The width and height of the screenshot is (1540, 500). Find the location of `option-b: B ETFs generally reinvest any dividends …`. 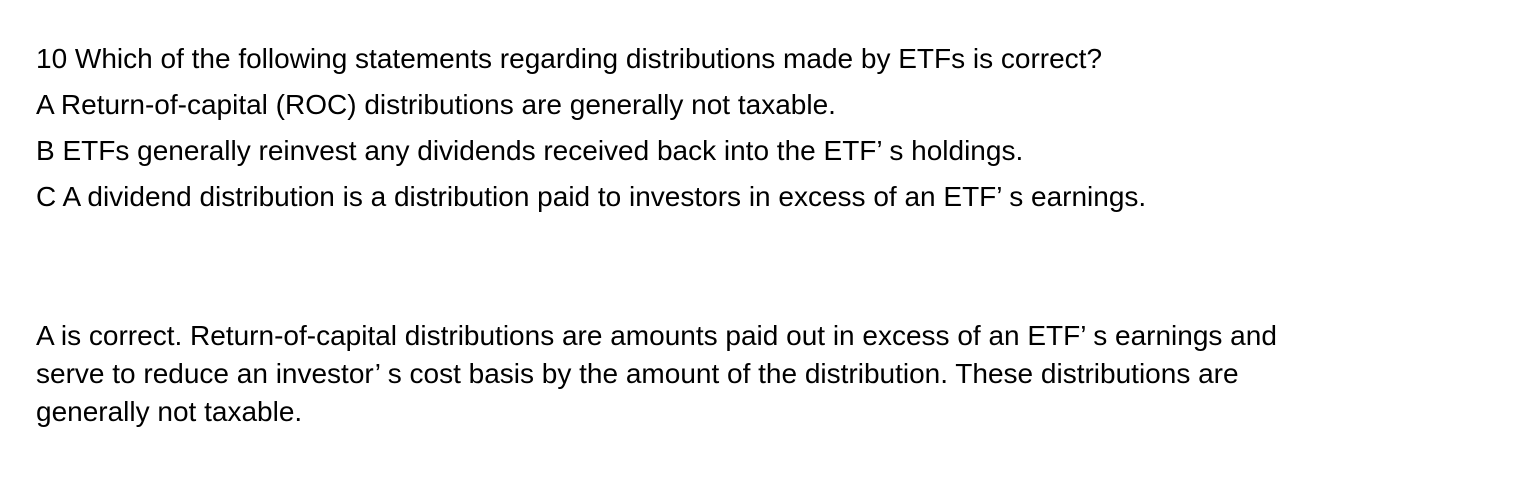

option-b: B ETFs generally reinvest any dividends … is located at coordinates (530, 150).